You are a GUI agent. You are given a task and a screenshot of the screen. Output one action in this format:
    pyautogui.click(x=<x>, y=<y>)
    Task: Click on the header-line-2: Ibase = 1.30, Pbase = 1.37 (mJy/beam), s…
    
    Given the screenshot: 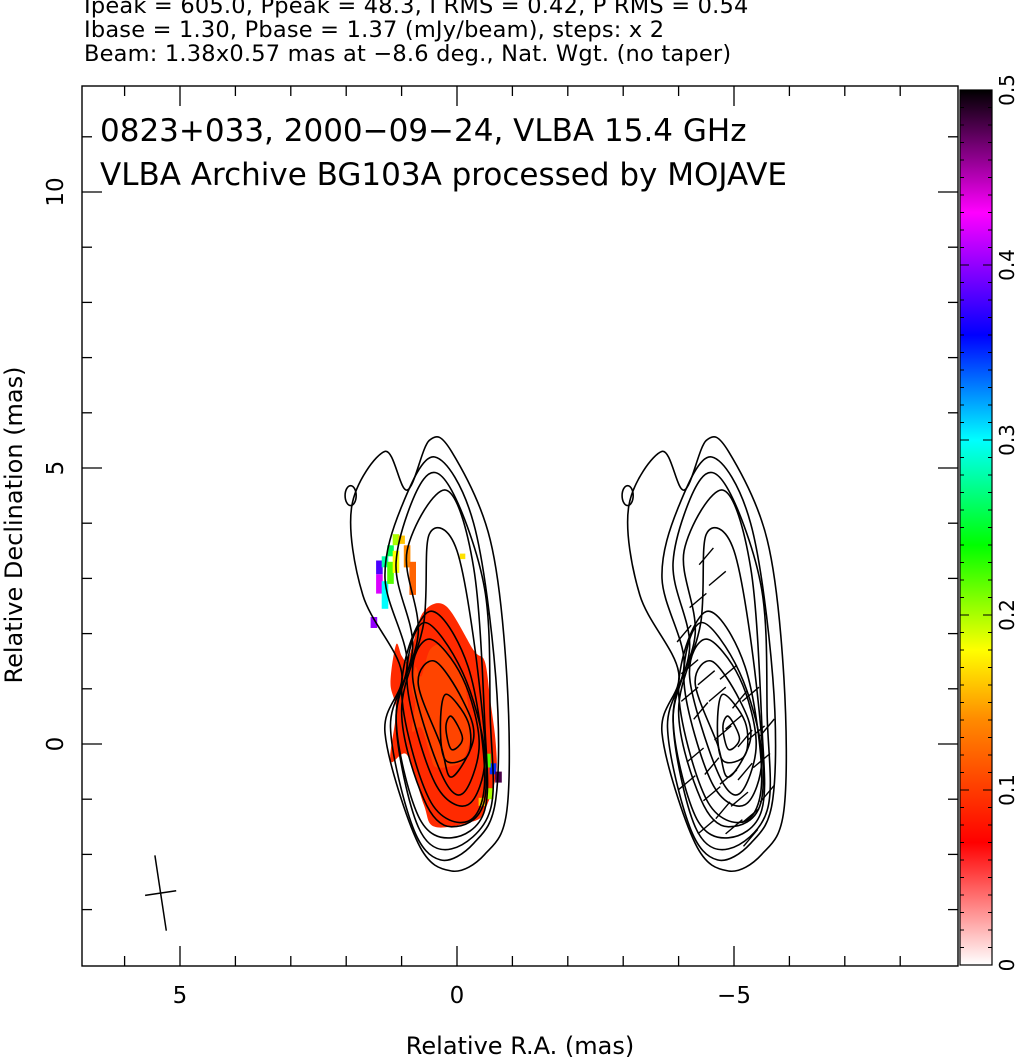 What is the action you would take?
    pyautogui.click(x=374, y=30)
    